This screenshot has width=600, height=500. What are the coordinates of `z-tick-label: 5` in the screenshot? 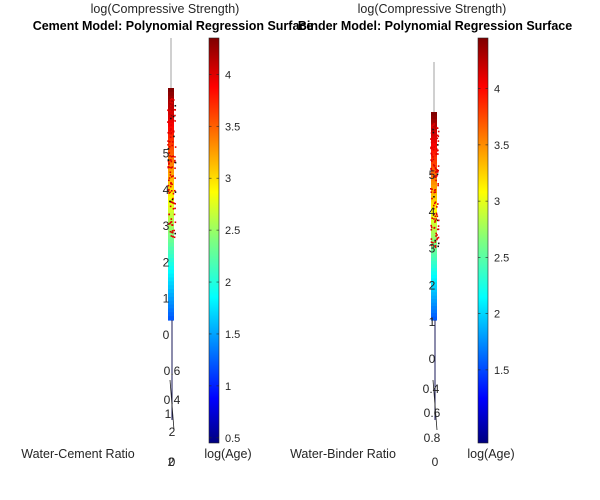 It's located at (432, 175).